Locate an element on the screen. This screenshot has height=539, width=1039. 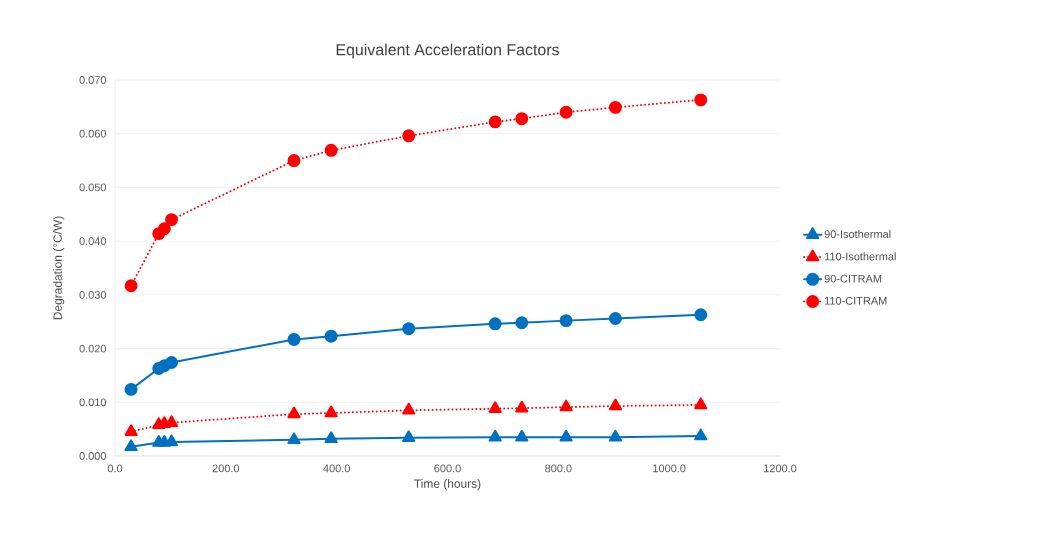
y-tick-label: 0.000 is located at coordinates (93, 456).